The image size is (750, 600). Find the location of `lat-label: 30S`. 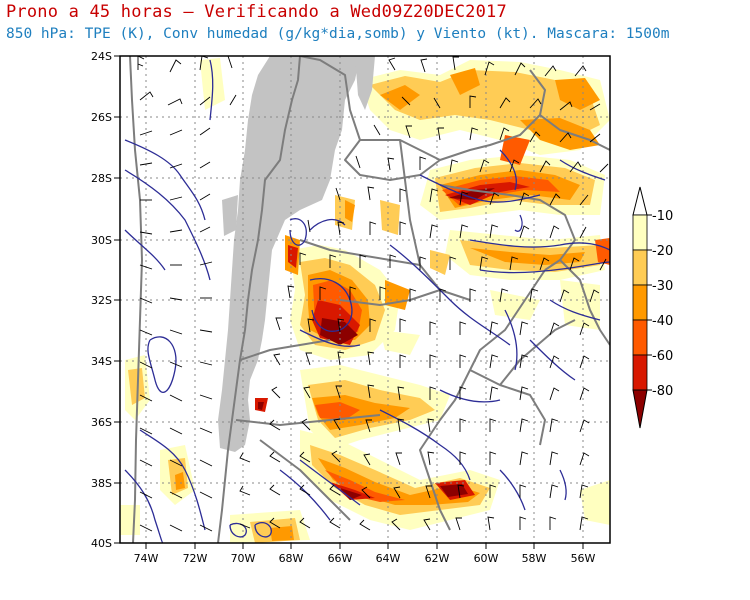

lat-label: 30S is located at coordinates (101, 240).